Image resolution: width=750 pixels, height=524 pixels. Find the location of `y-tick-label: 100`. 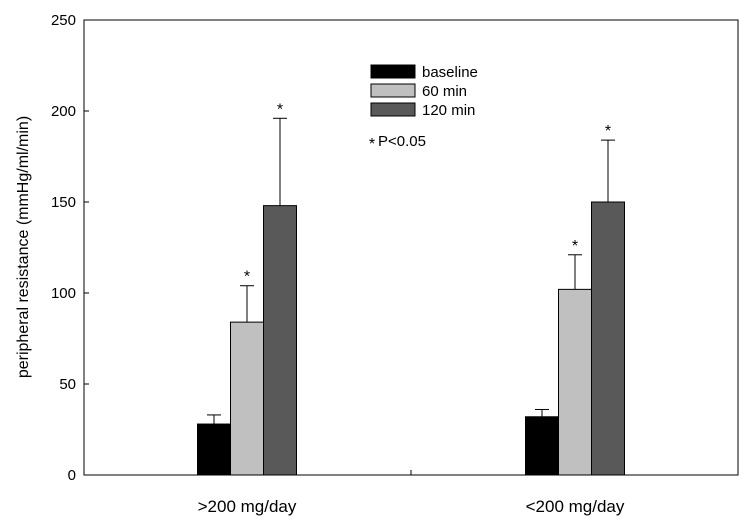

y-tick-label: 100 is located at coordinates (63, 293).